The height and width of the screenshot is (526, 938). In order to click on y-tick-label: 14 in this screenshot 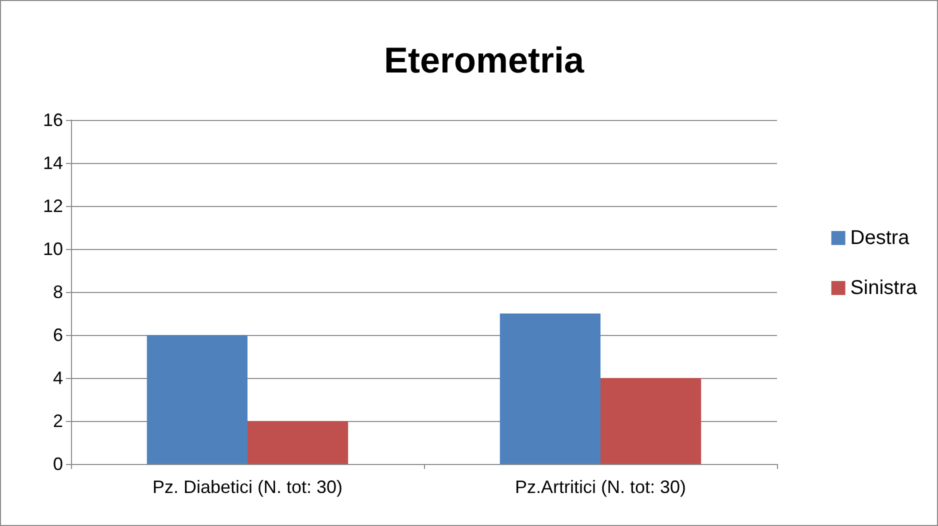, I will do `click(52, 163)`.